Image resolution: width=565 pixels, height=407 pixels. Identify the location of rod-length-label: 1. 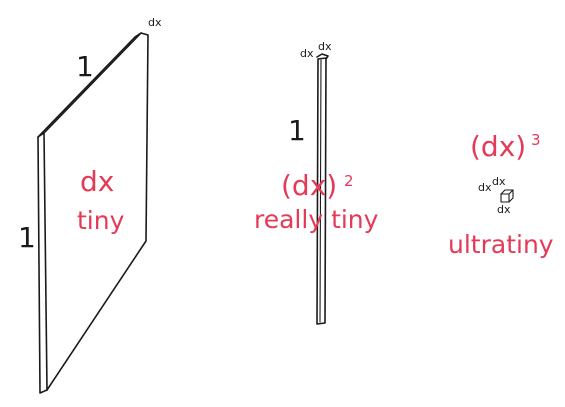
(297, 130).